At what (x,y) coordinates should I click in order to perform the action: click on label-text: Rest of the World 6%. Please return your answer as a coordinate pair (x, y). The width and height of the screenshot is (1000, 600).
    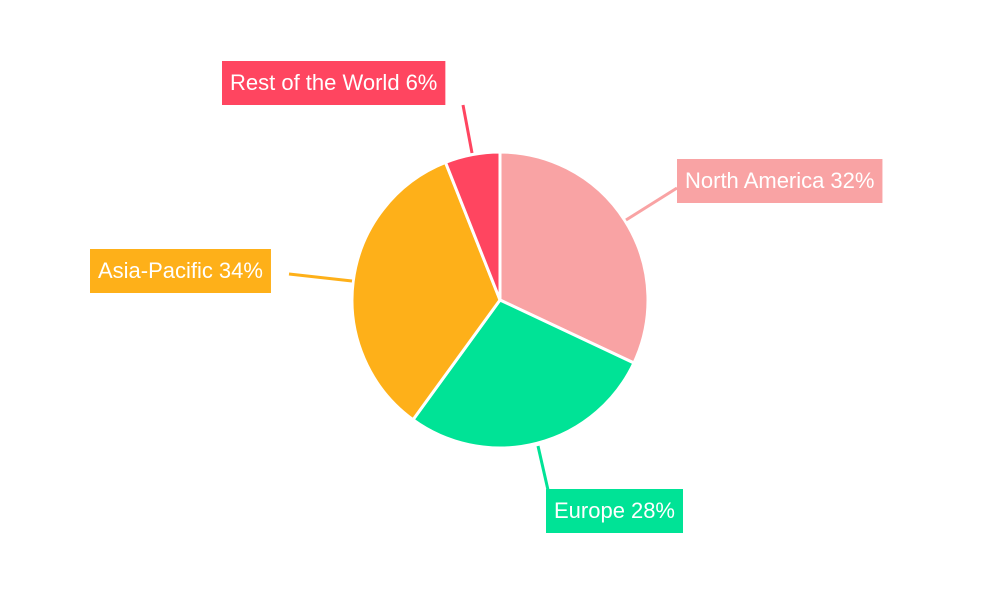
    Looking at the image, I should click on (333, 82).